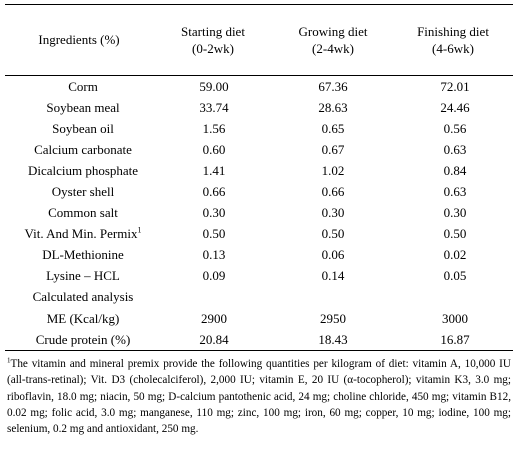  What do you see at coordinates (333, 339) in the screenshot?
I see `growing-diet-value: 18.43` at bounding box center [333, 339].